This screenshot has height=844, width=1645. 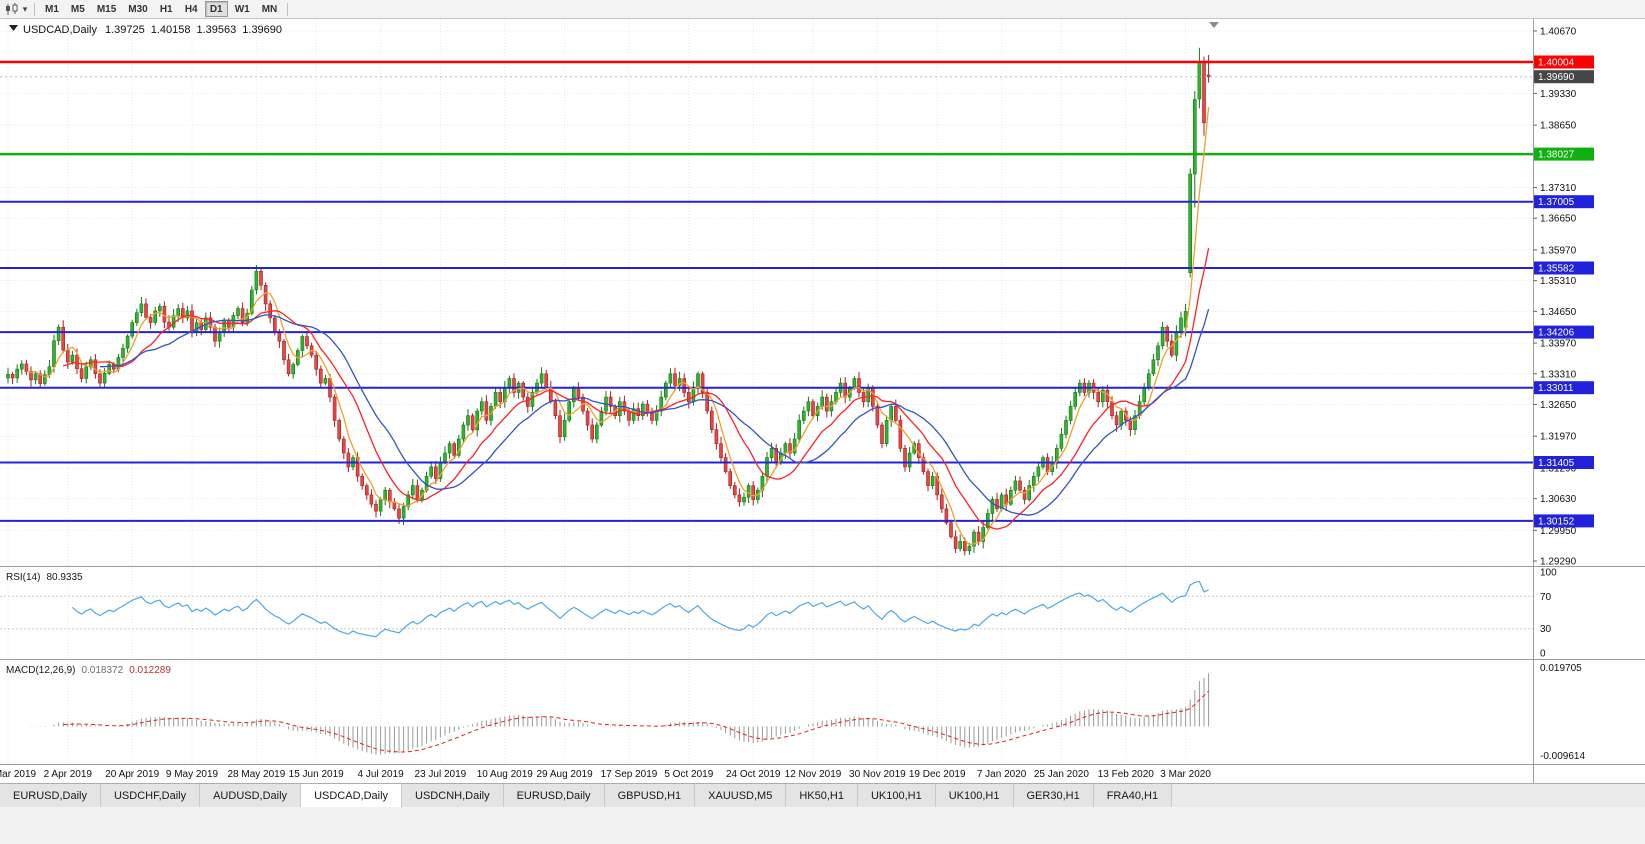 I want to click on current-price-badge-label: 1.39690, so click(x=1556, y=77).